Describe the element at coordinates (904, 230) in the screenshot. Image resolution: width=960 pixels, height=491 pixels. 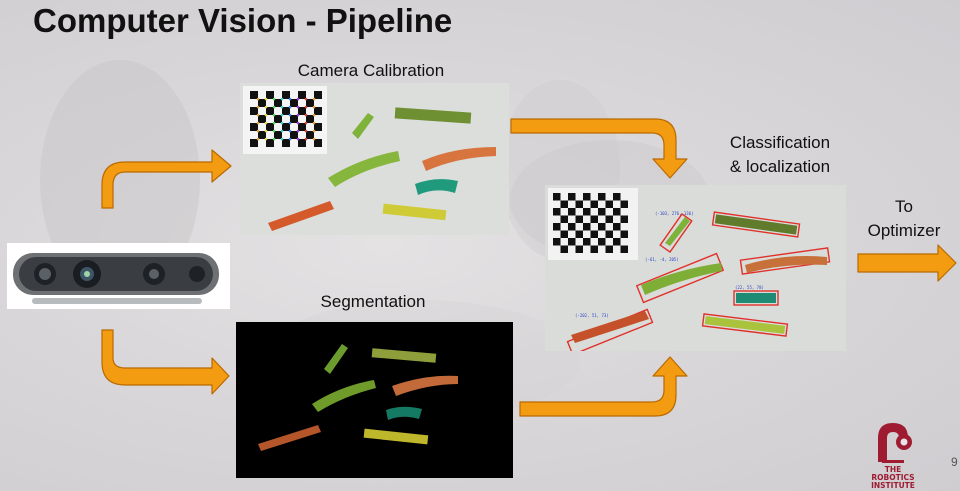
I see `optimizer-label-line2: Optimizer` at that location.